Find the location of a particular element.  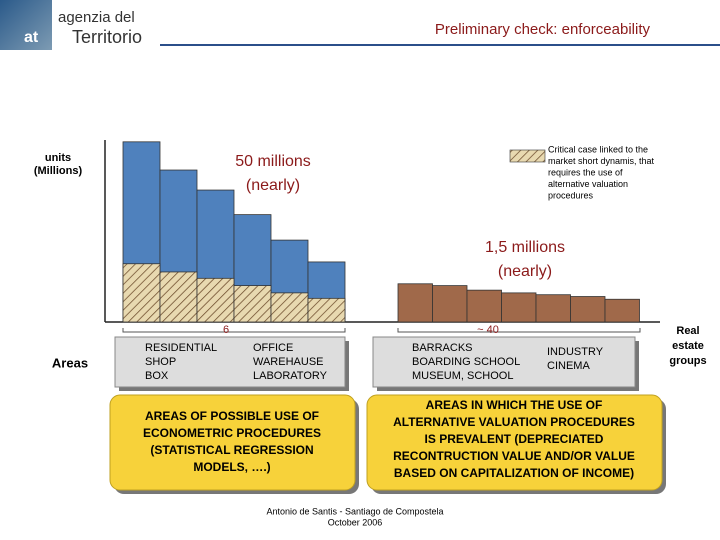

x-axis-label: groups is located at coordinates (687, 361).